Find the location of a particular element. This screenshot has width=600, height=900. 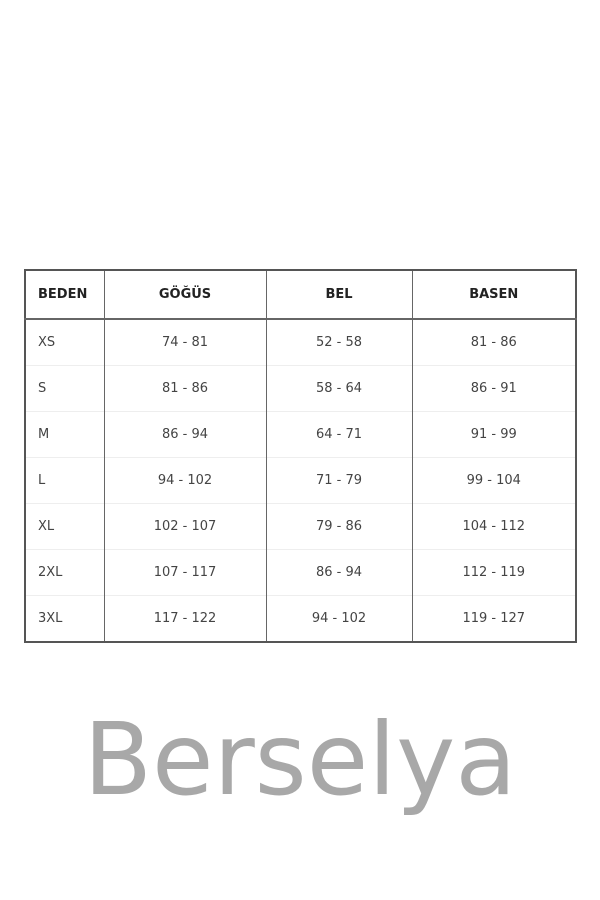

table-row: S 81 - 86 58 - 64 86 - 91 is located at coordinates (300, 388).